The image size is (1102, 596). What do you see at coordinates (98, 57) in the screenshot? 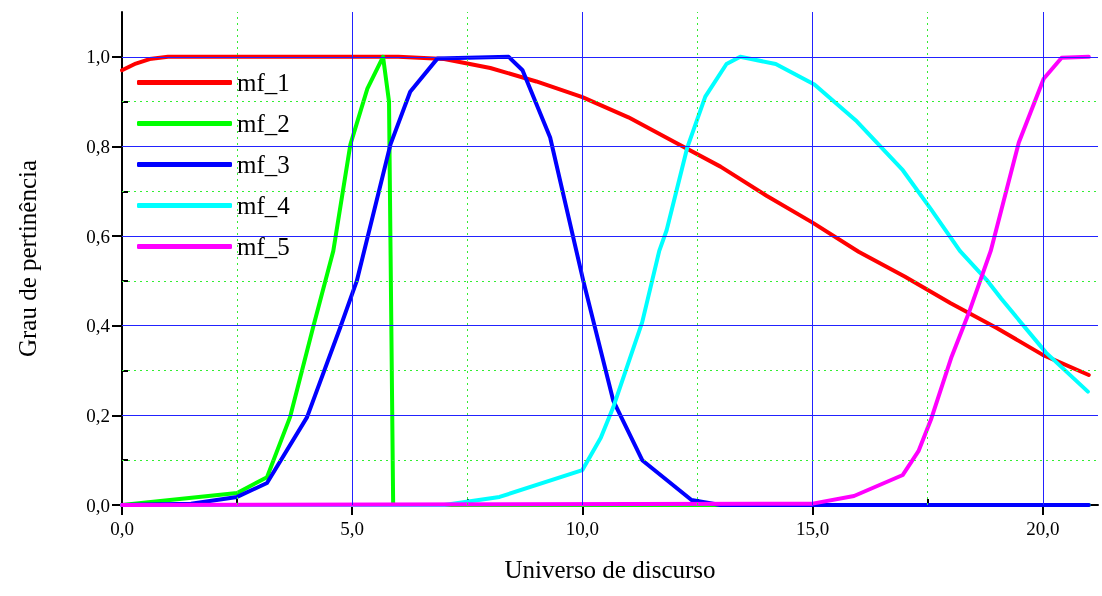
I see `y-tick-label: 1,0` at bounding box center [98, 57].